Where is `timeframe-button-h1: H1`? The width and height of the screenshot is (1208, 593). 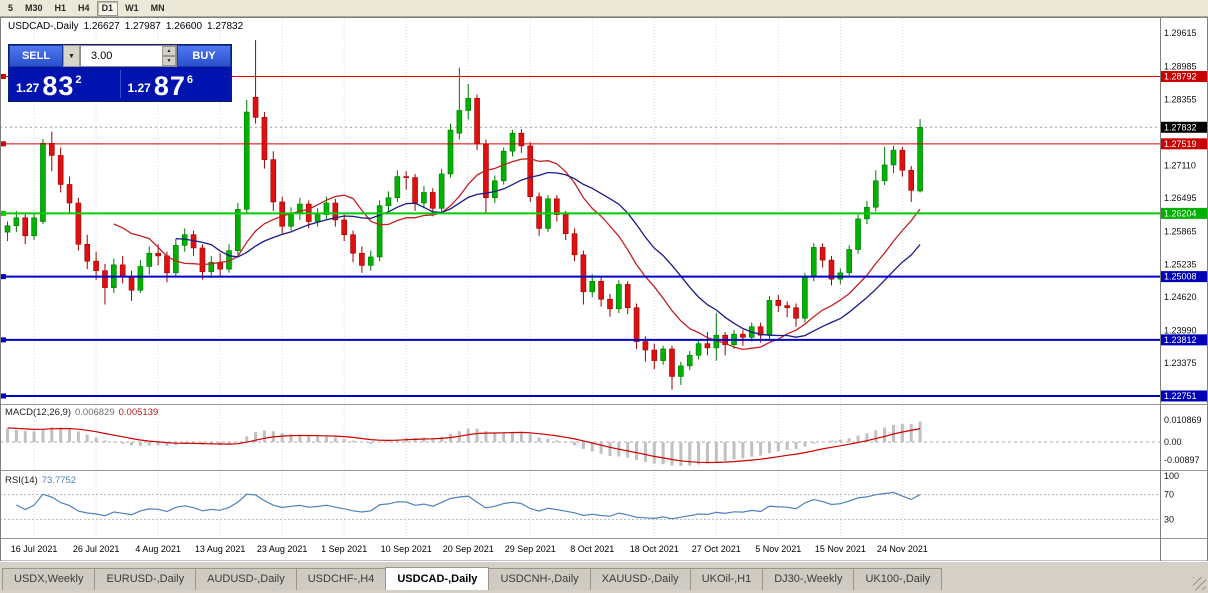 timeframe-button-h1: H1 is located at coordinates (60, 7).